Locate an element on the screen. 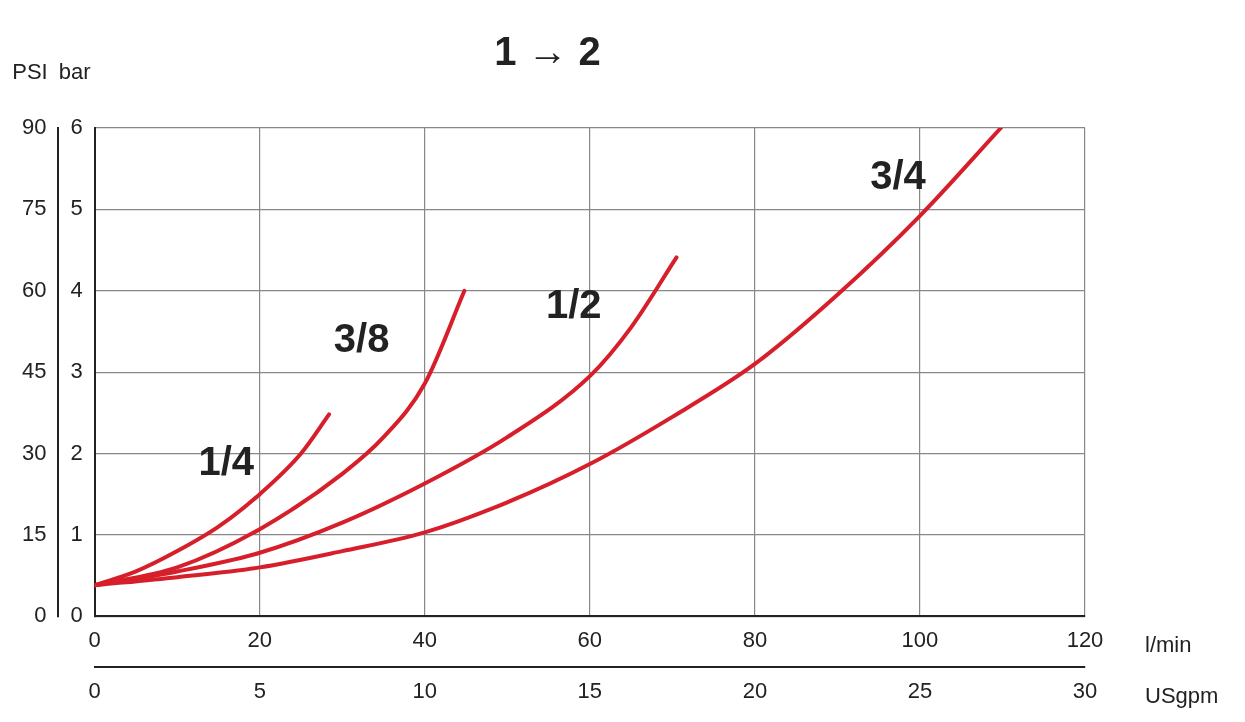  y-tick-label: 6 is located at coordinates (76, 127).